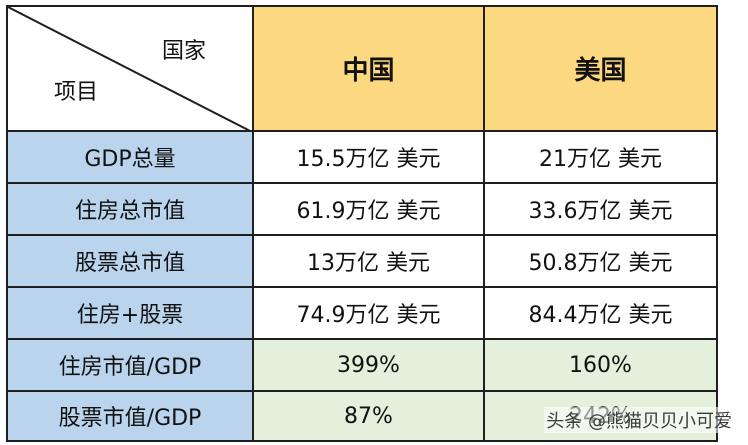  Describe the element at coordinates (600, 209) in the screenshot. I see `cell-housing-usa: 33.6万亿 美元` at that location.